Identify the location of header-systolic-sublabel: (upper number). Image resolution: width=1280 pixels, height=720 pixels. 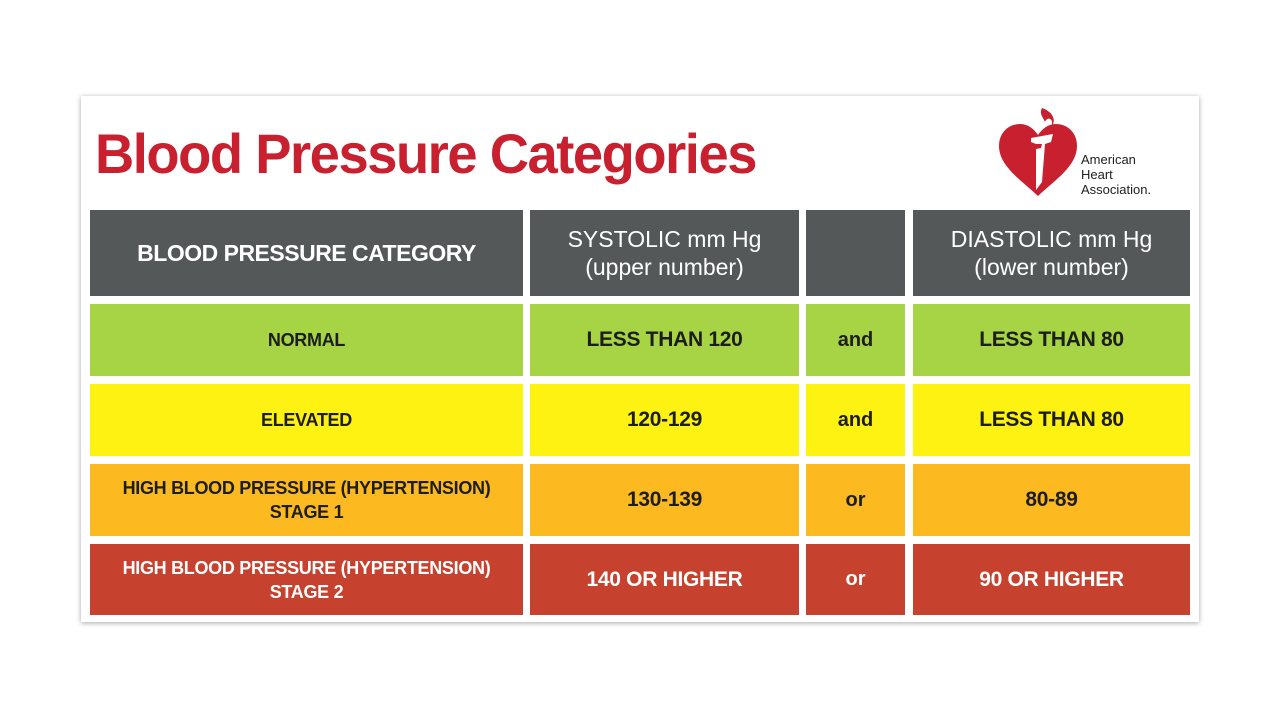
(664, 267).